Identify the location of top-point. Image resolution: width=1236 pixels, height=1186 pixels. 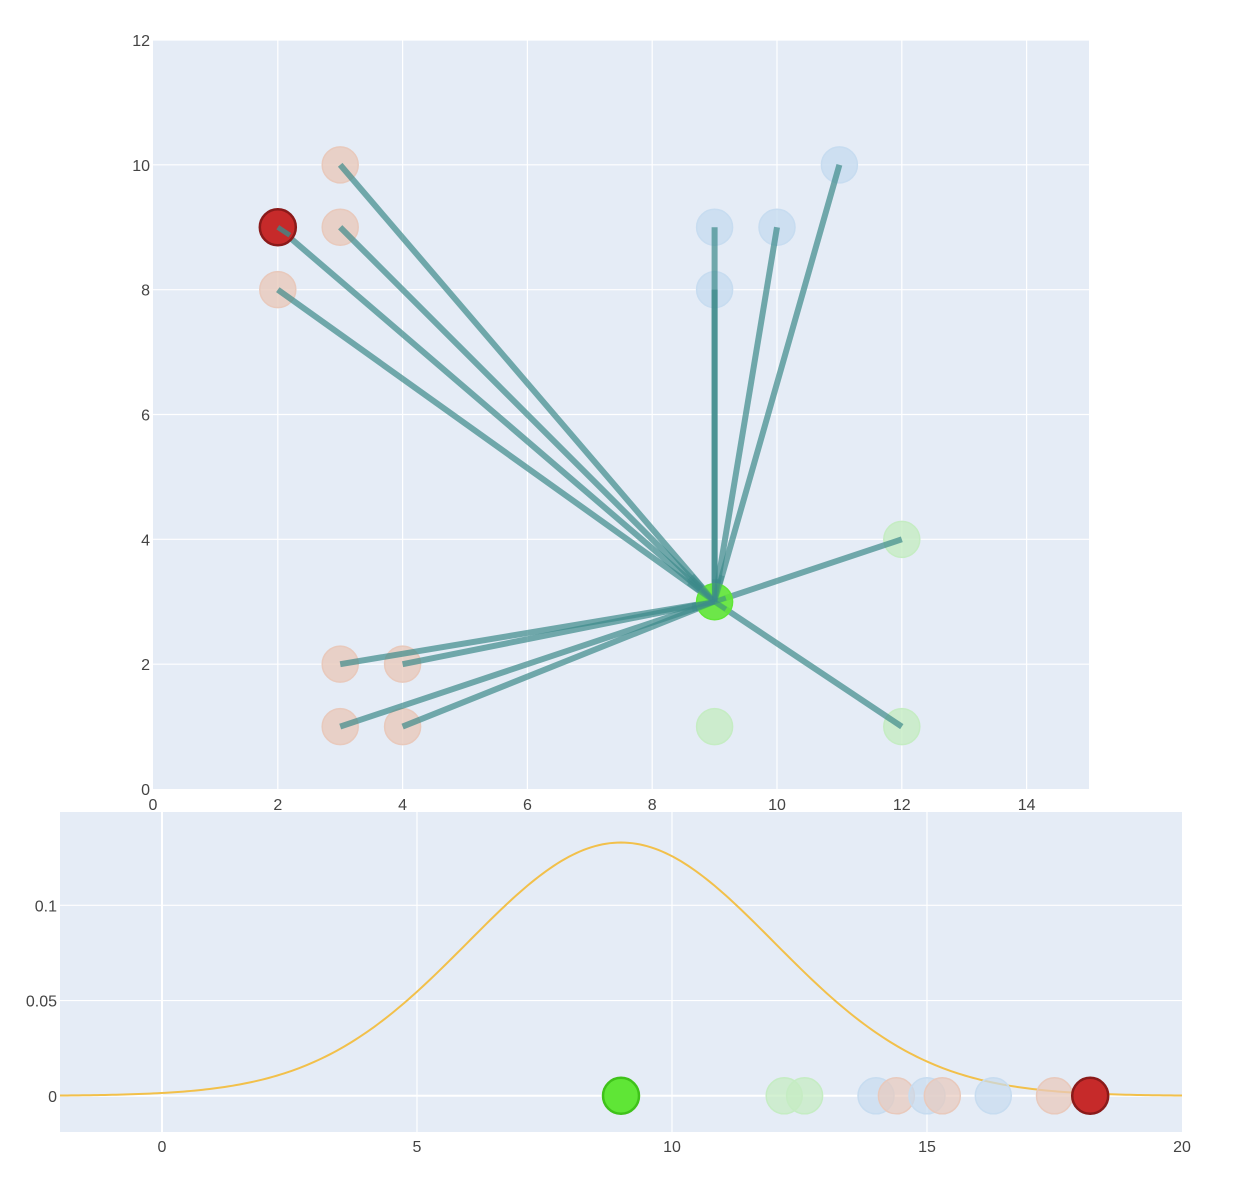
(714, 726).